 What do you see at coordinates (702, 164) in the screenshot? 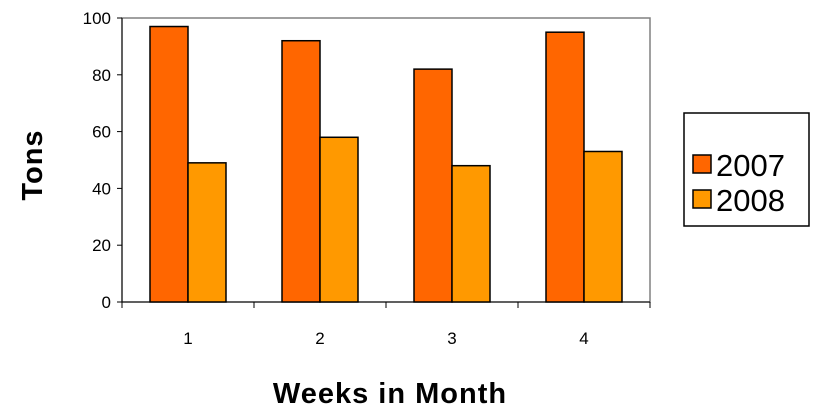
I see `legend-swatch-2007` at bounding box center [702, 164].